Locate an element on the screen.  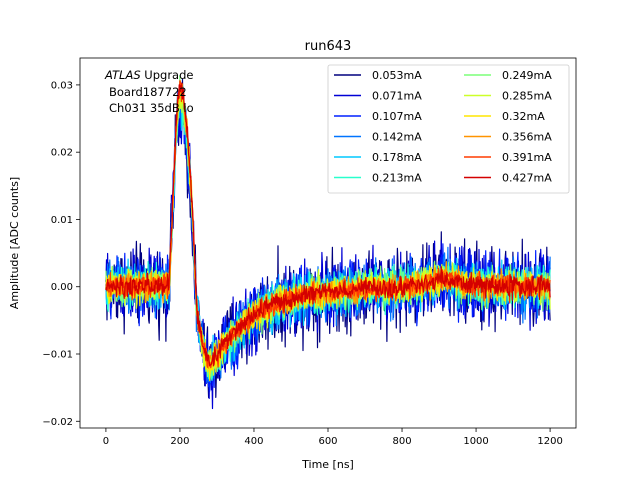
y-tick-label: 0.02 is located at coordinates (62, 153).